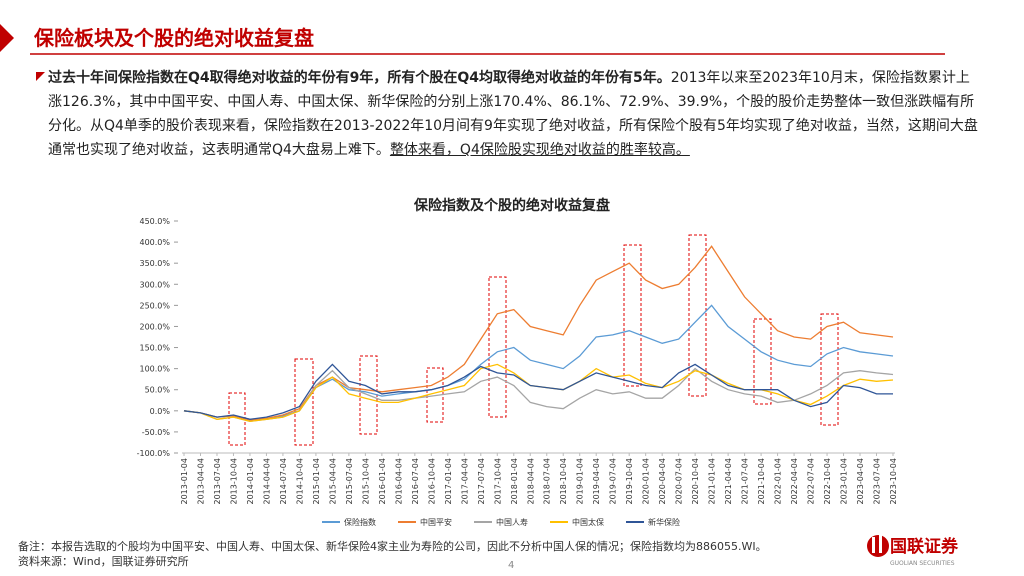  I want to click on x-tick-label: 2017-04-04, so click(464, 481).